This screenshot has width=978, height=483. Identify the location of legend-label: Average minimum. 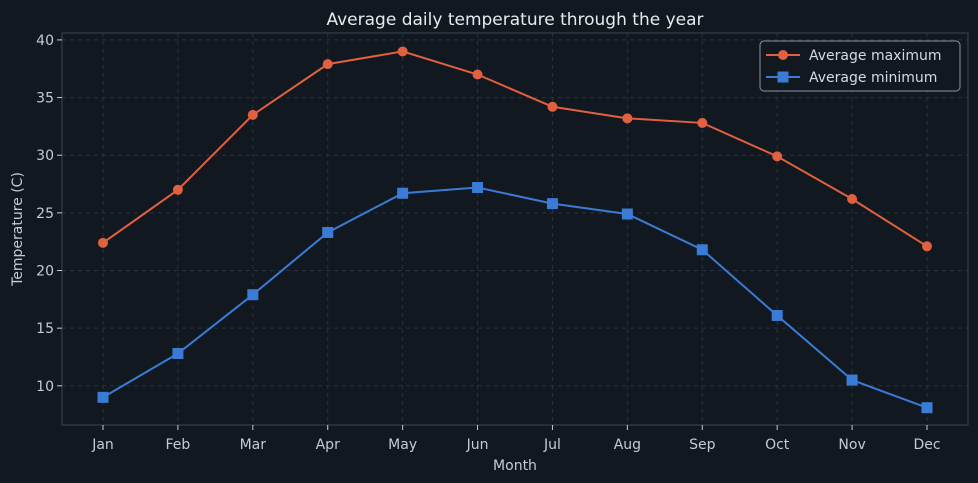
(873, 78).